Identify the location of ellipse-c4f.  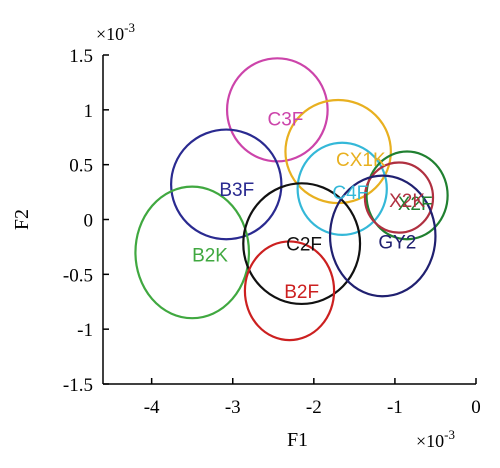
(342, 188).